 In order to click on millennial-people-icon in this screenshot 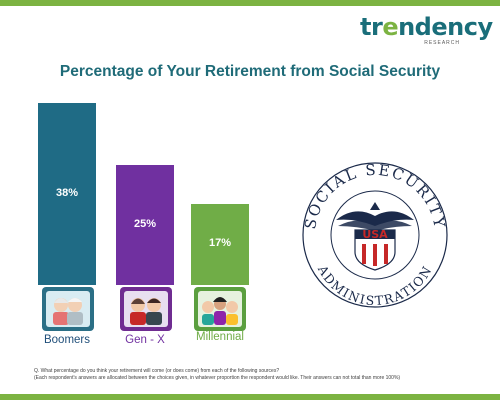, I will do `click(220, 309)`.